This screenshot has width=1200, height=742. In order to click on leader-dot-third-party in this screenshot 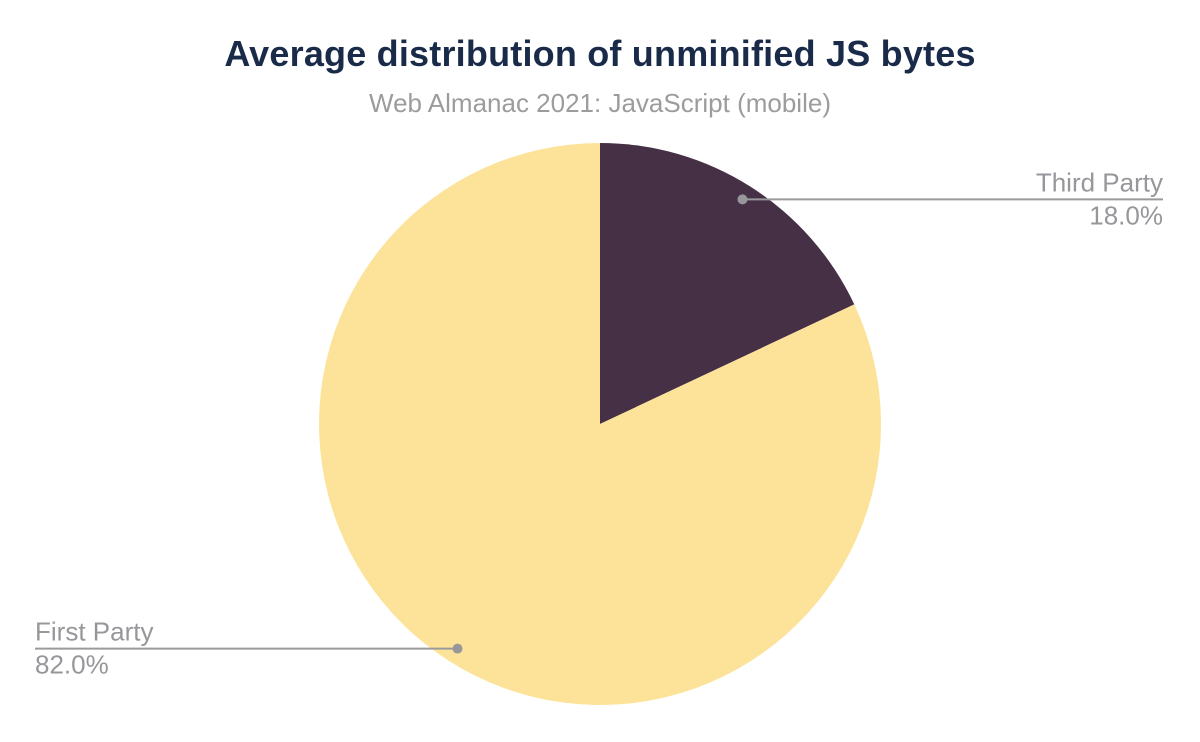, I will do `click(742, 199)`.